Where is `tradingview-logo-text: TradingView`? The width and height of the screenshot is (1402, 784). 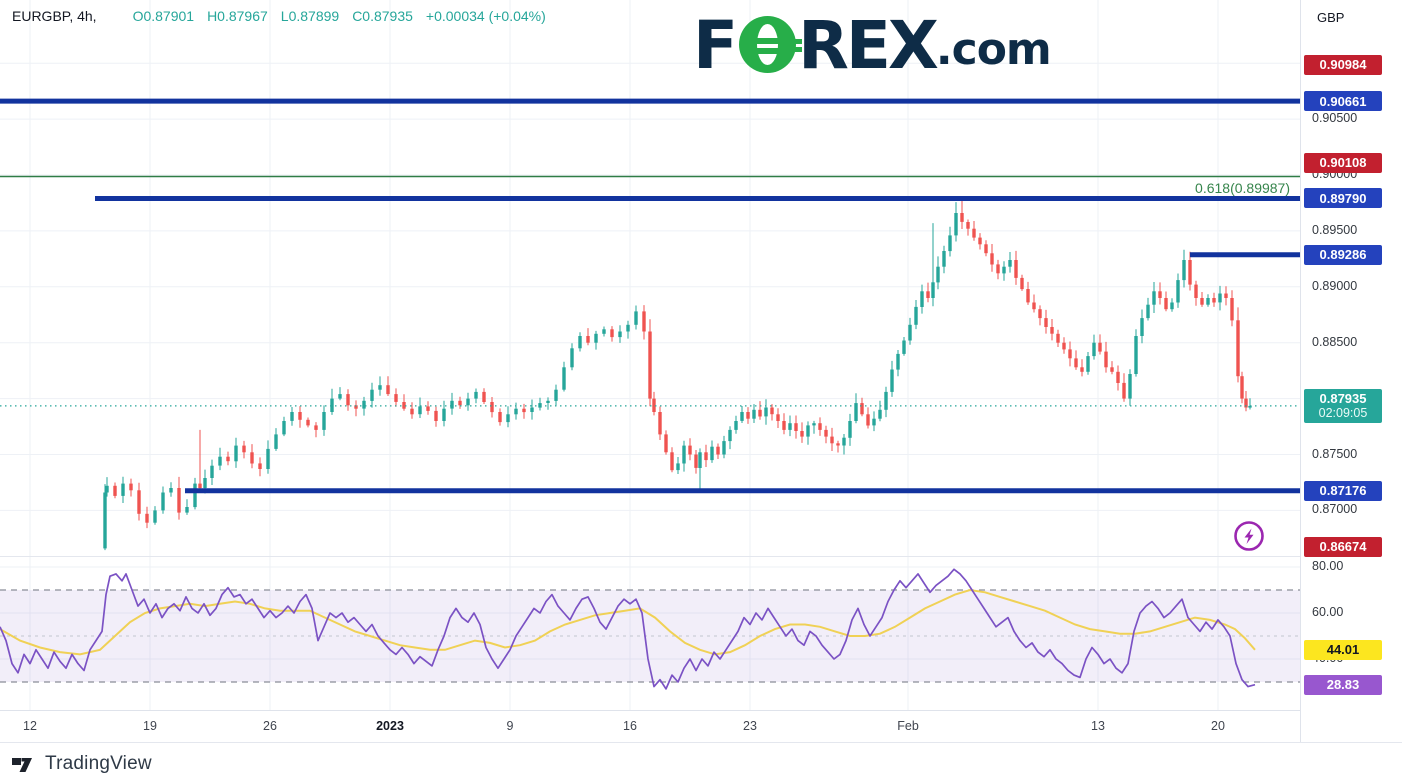 tradingview-logo-text: TradingView is located at coordinates (98, 763).